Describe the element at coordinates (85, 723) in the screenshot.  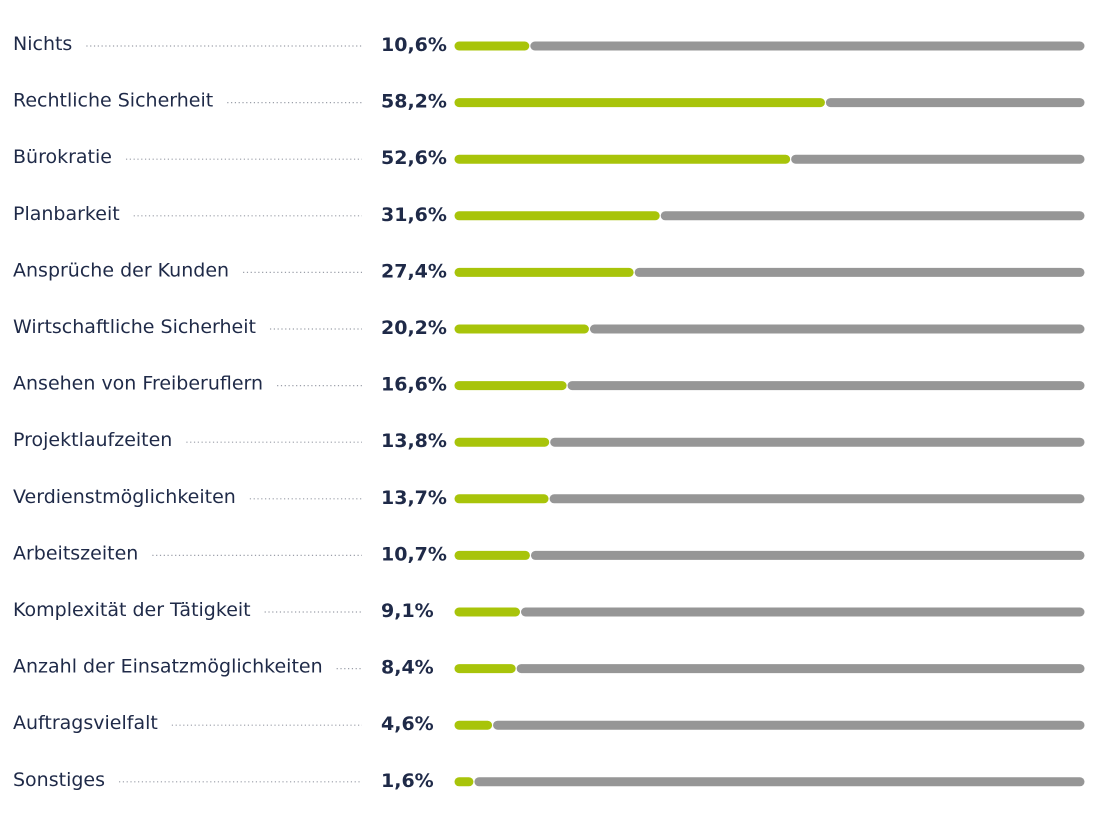
I see `category-label: Auftragsvielfalt` at that location.